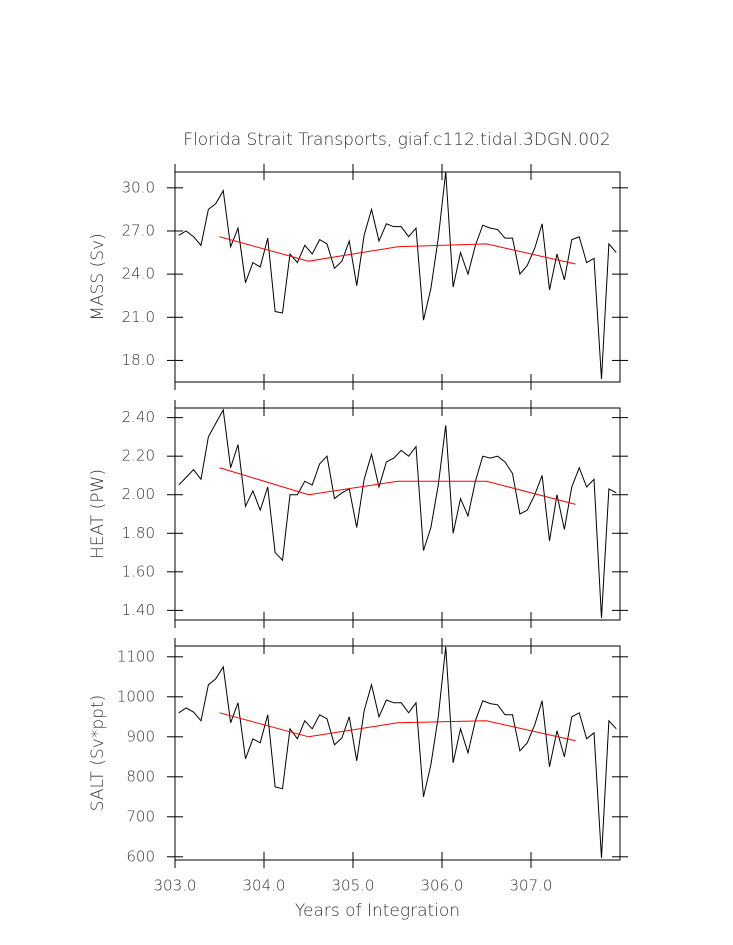  I want to click on y-axis-label: SALT (Sv*ppt), so click(98, 753).